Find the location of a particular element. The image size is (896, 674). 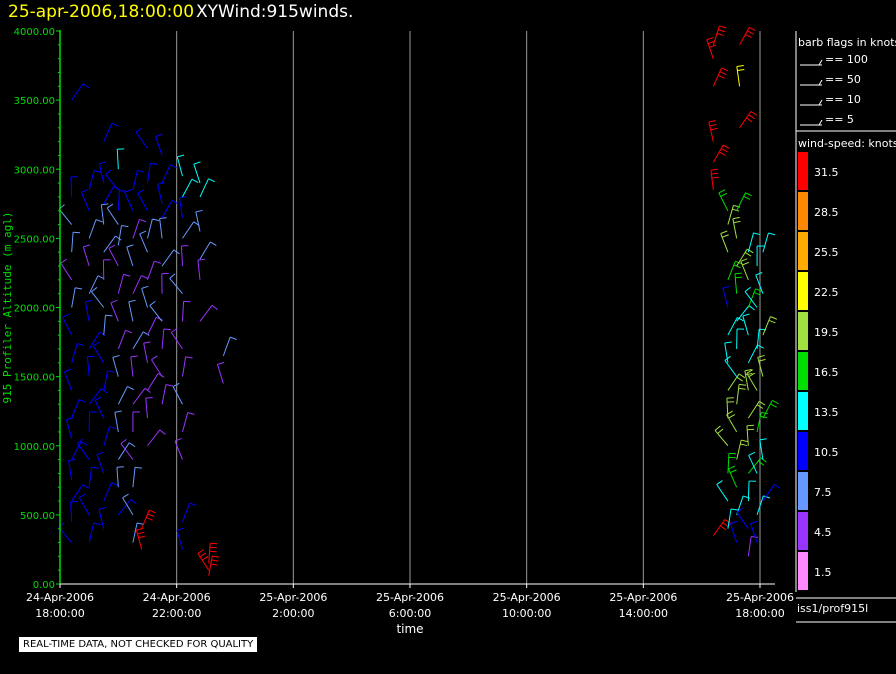

x-tick-time: 18:00:00 is located at coordinates (759, 613).